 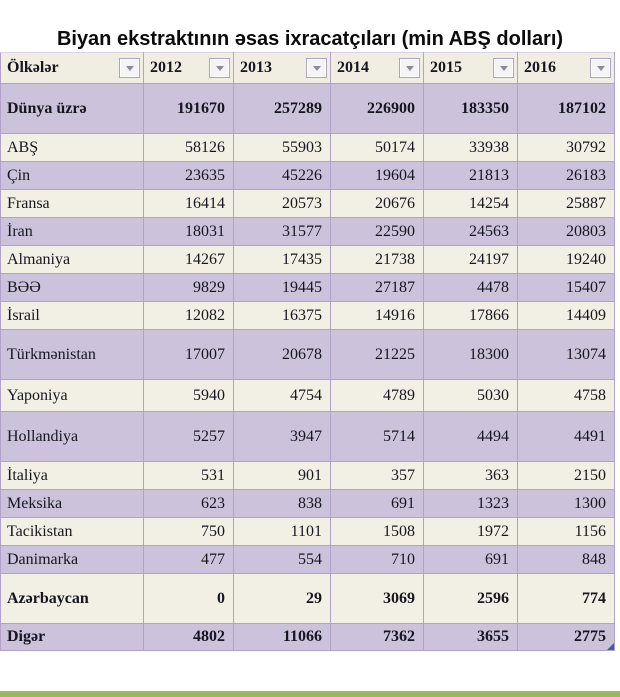 I want to click on value-cell: 16375, so click(x=282, y=315).